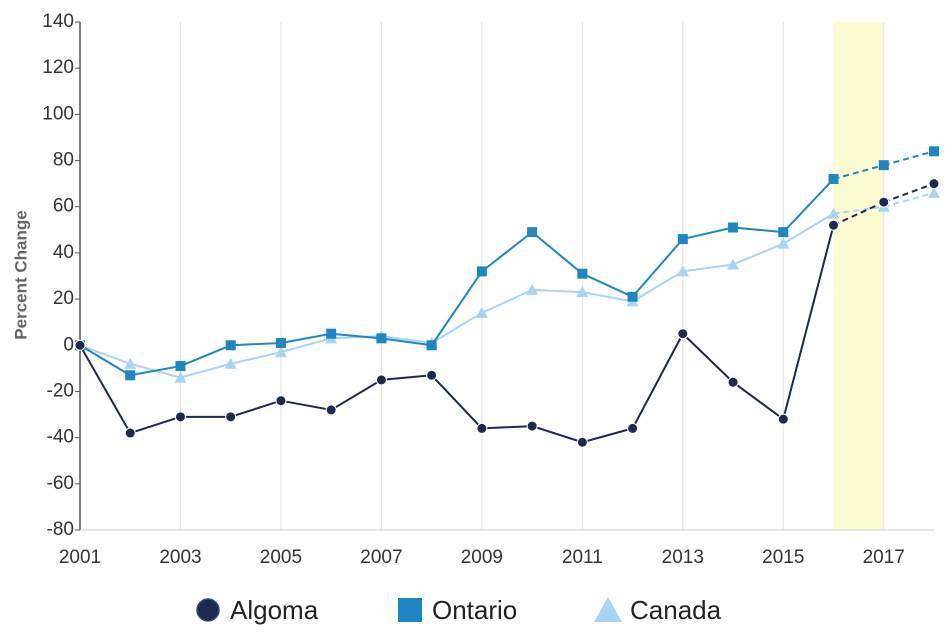 The height and width of the screenshot is (640, 952). I want to click on y-tick-label: -80, so click(60, 529).